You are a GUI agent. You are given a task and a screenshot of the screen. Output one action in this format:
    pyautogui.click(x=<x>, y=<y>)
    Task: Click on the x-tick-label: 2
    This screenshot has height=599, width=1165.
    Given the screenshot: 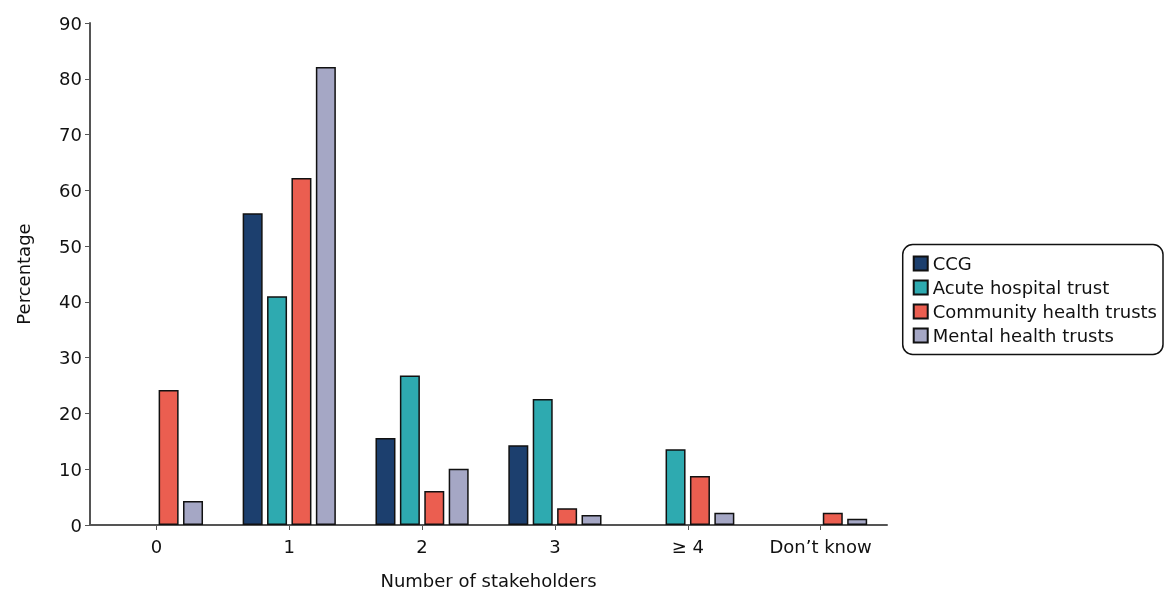 What is the action you would take?
    pyautogui.click(x=422, y=546)
    